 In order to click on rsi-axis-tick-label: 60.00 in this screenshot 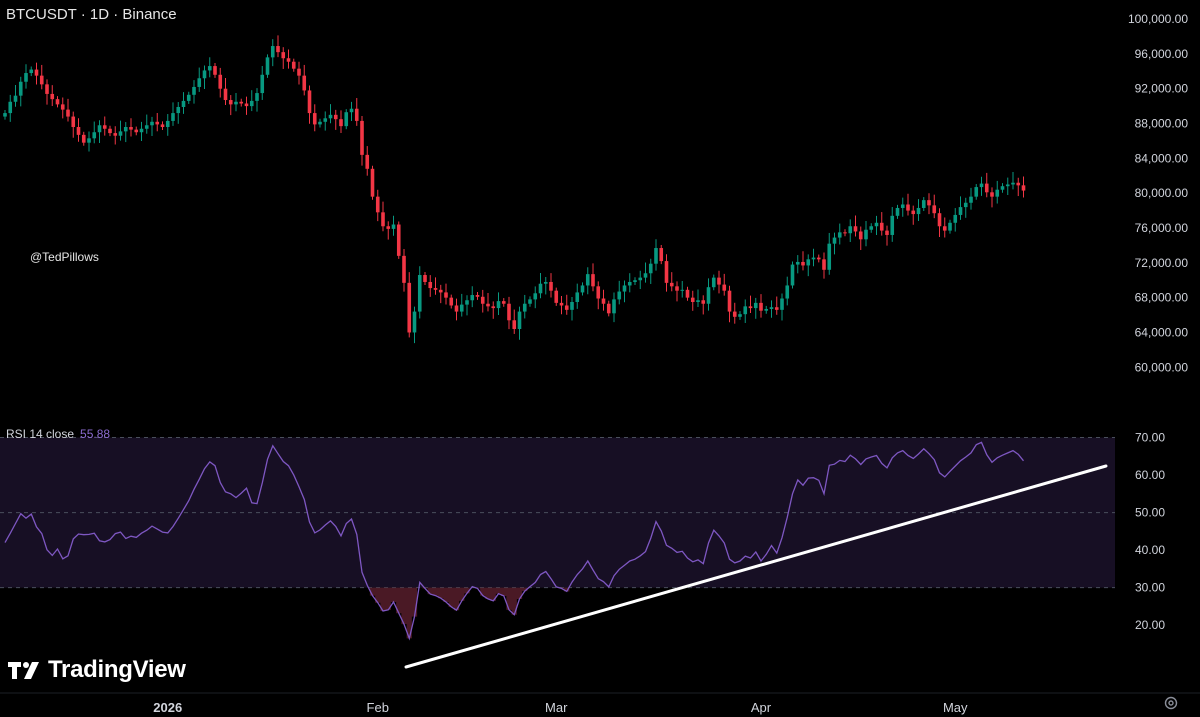, I will do `click(1150, 475)`.